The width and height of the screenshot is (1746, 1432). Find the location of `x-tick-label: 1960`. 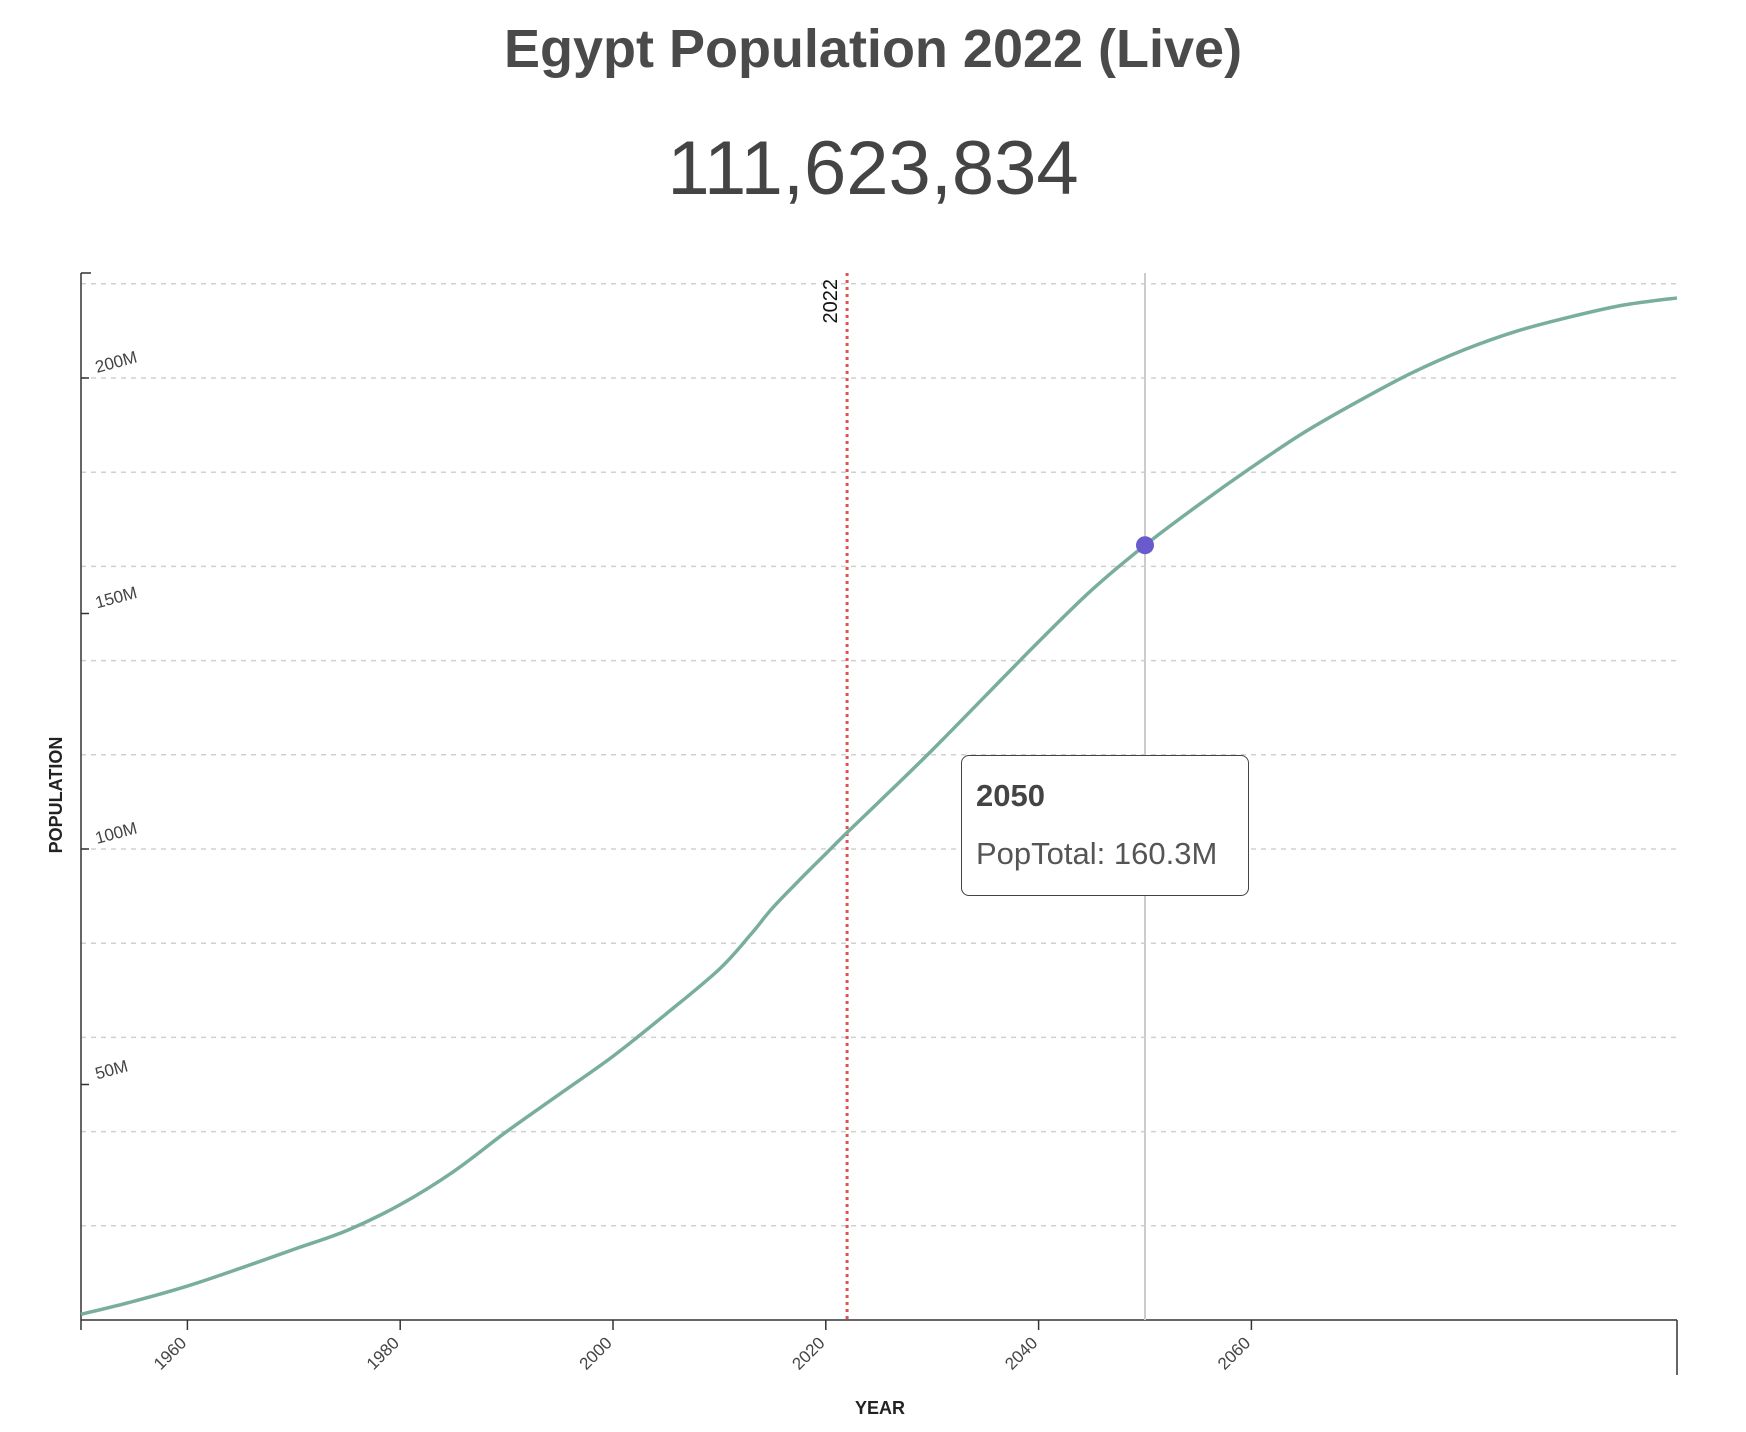

x-tick-label: 1960 is located at coordinates (170, 1353).